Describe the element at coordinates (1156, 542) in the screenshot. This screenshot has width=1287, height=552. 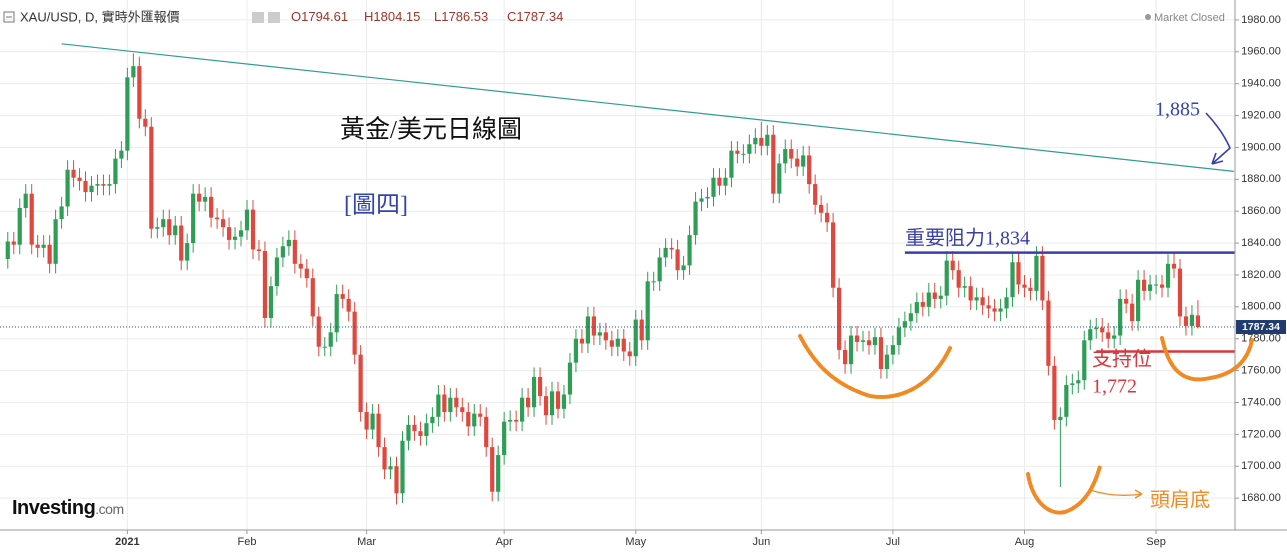
I see `x-tick-label: Sep` at that location.